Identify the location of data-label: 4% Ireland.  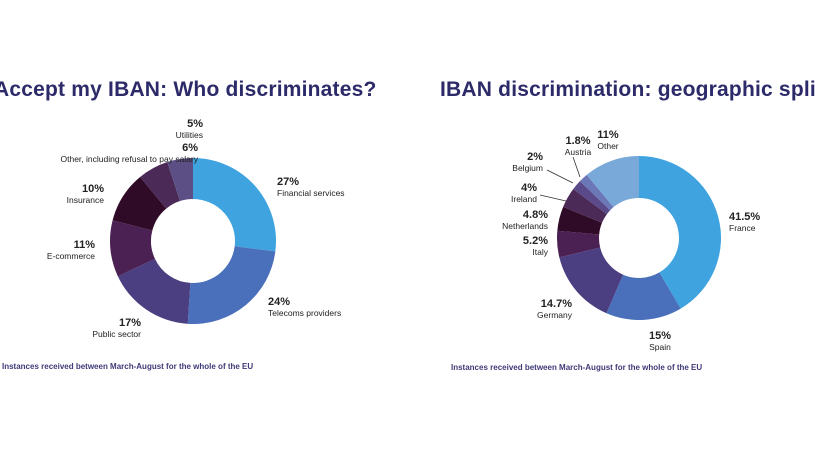
(524, 193).